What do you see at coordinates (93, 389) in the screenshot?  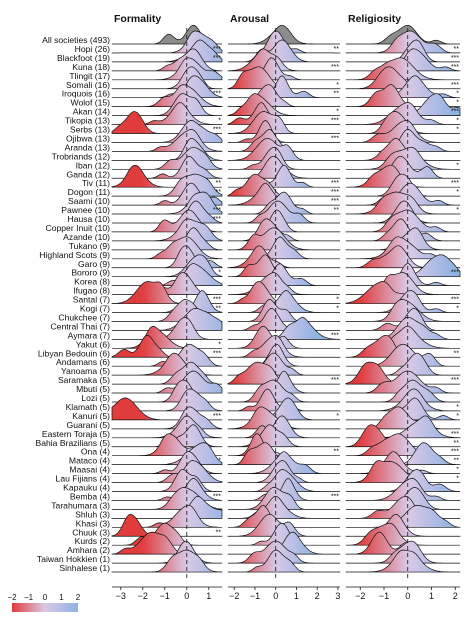 I see `row-label: Mbuti (5)` at bounding box center [93, 389].